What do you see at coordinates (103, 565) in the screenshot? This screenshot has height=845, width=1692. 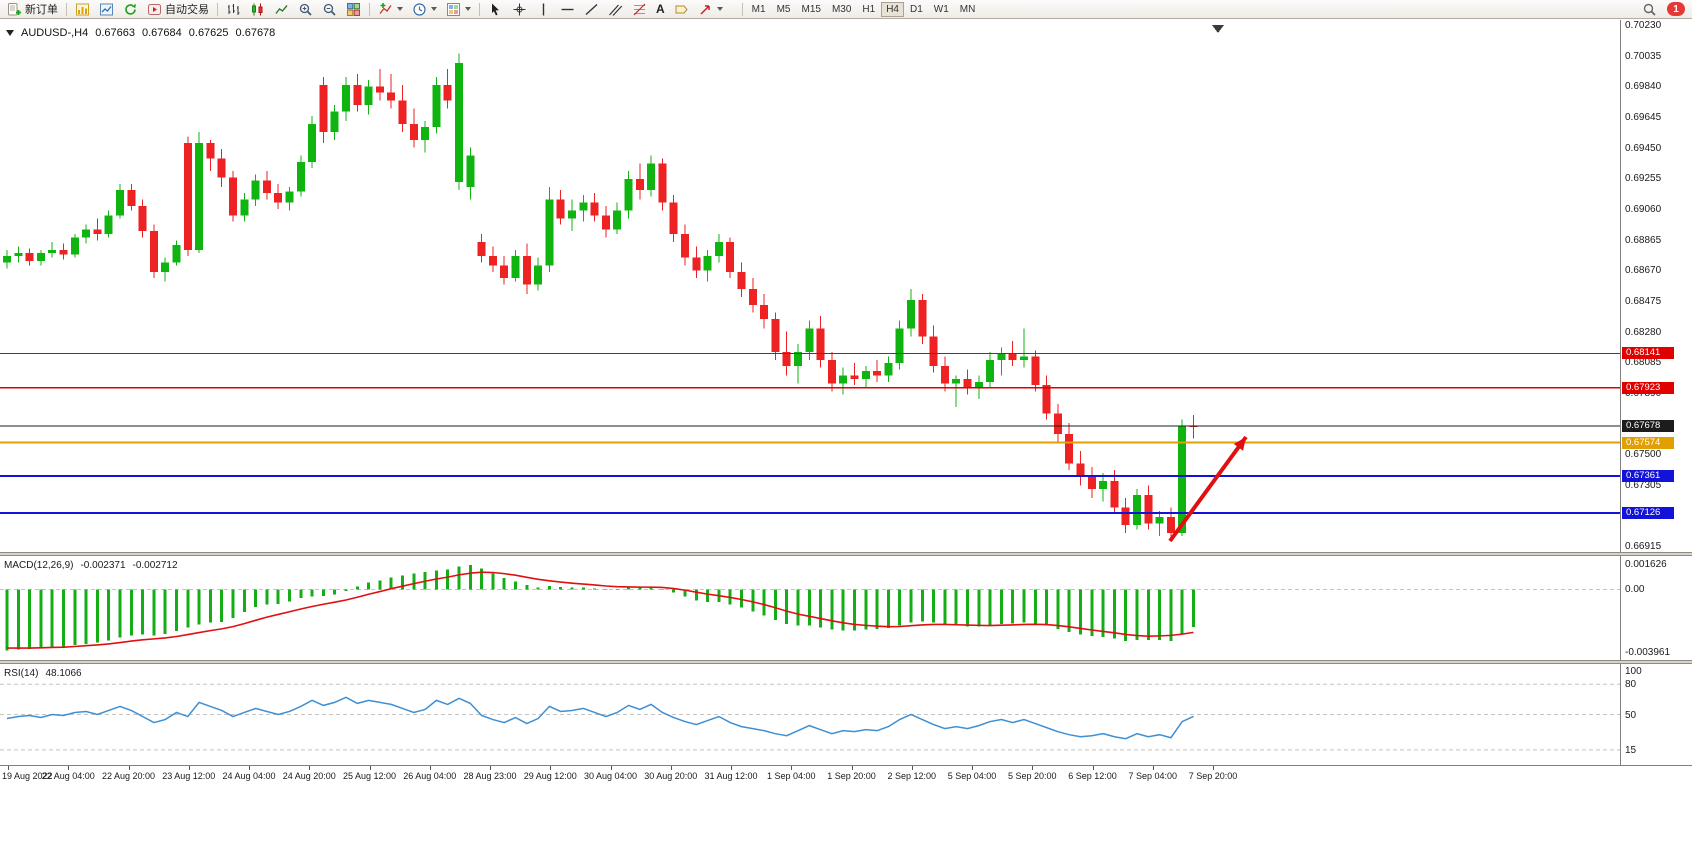 I see `macd-value: -0.002371` at bounding box center [103, 565].